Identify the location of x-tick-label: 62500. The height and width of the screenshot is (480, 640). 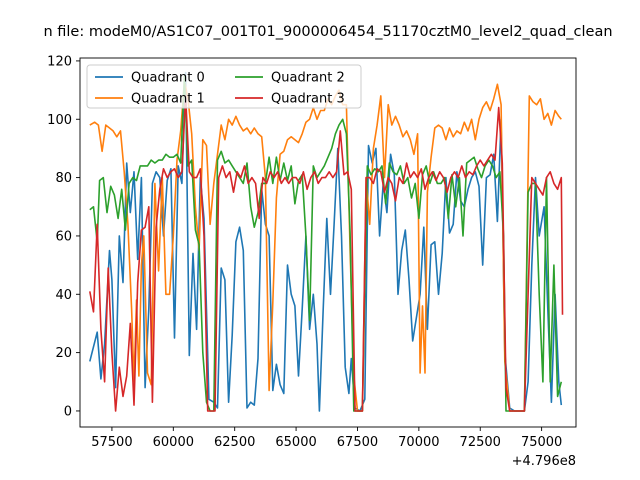
(234, 442).